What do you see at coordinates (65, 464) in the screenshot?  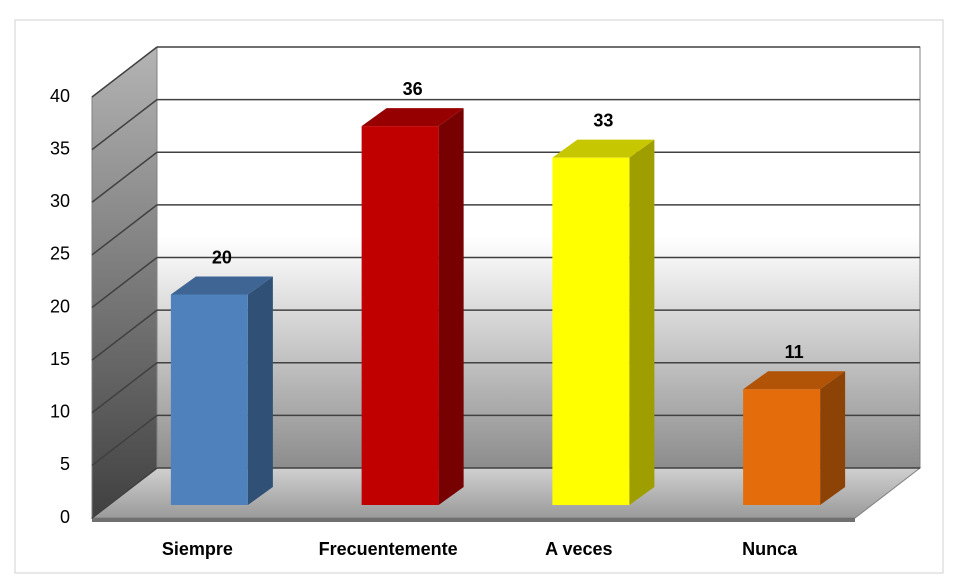 I see `y-tick-label: 5` at bounding box center [65, 464].